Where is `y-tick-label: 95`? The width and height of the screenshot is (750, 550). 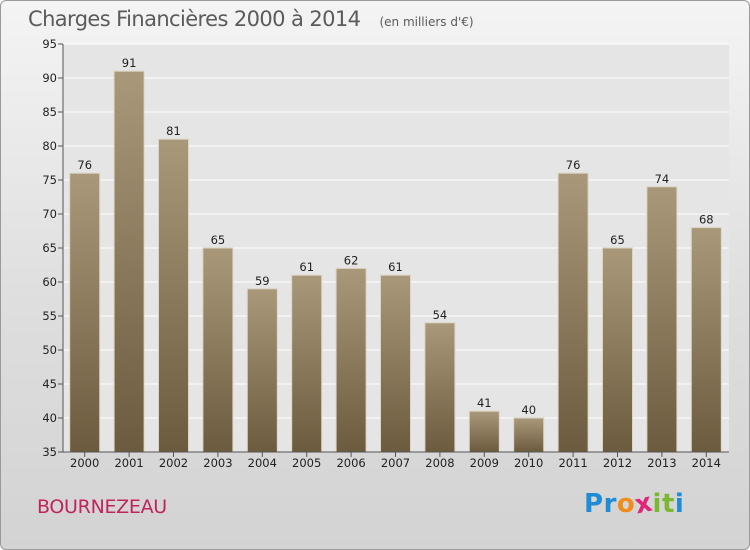
y-tick-label: 95 is located at coordinates (49, 44).